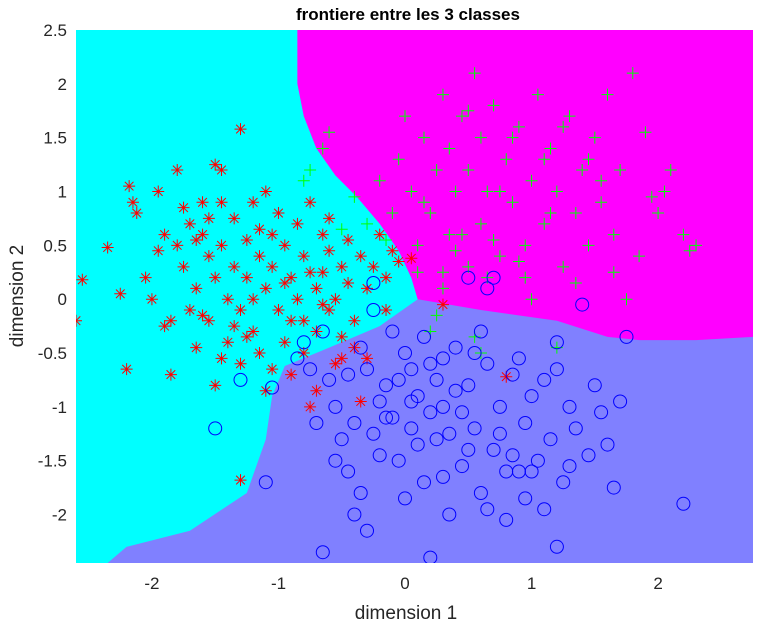 Image resolution: width=757 pixels, height=626 pixels. I want to click on y-tick-label: -2, so click(59, 515).